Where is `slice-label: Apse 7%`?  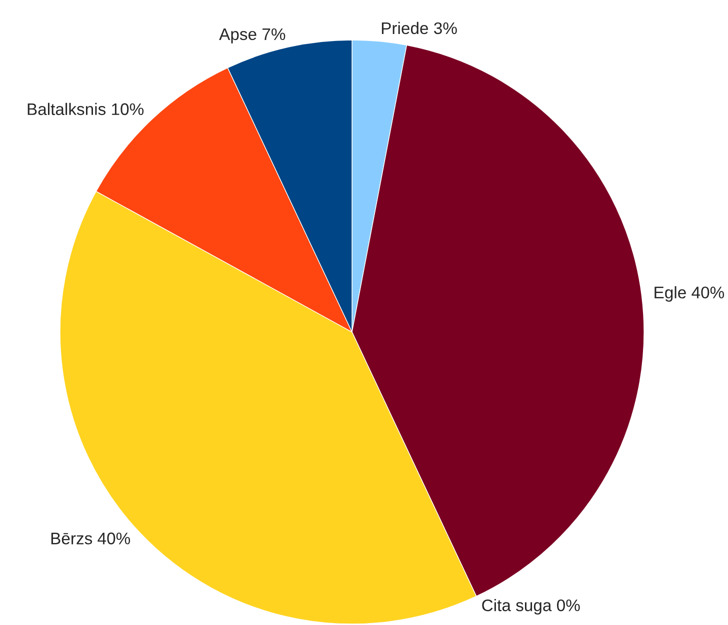 slice-label: Apse 7% is located at coordinates (252, 36).